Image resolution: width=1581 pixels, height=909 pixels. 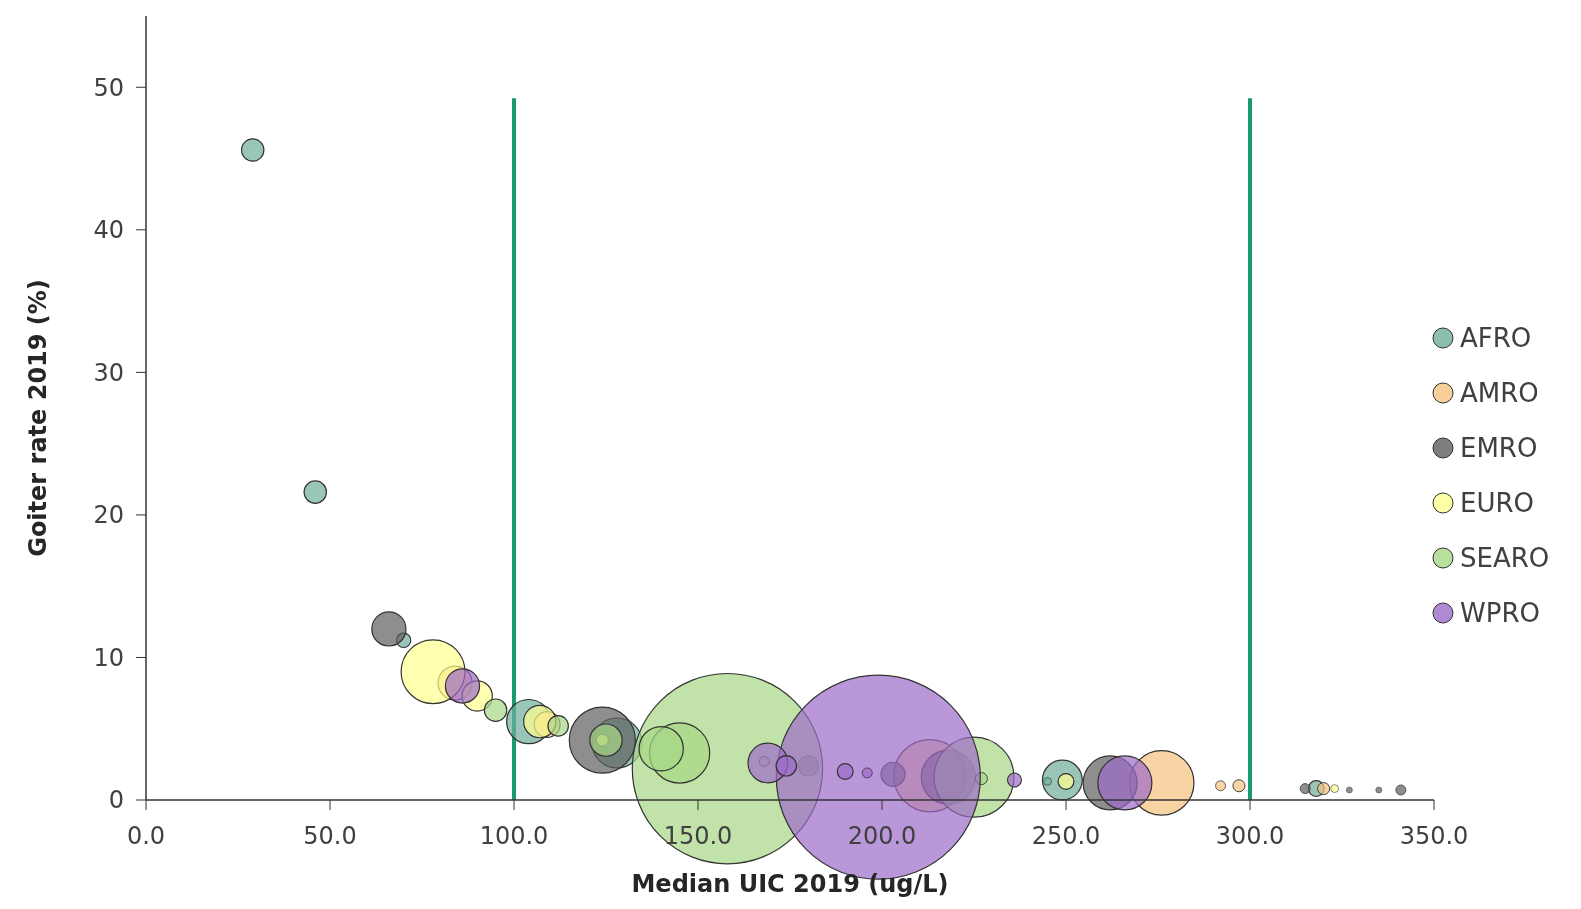 What do you see at coordinates (108, 372) in the screenshot?
I see `y-tick-label: 30` at bounding box center [108, 372].